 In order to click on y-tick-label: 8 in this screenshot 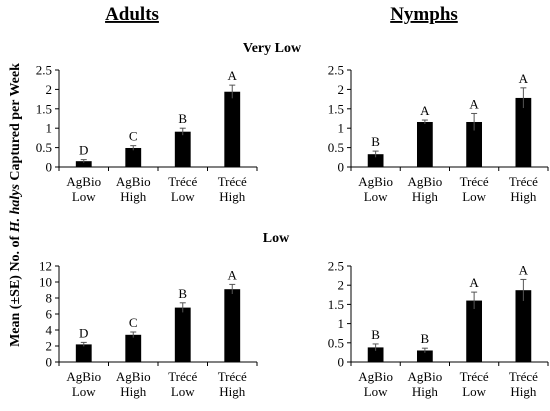, I will do `click(49, 298)`.